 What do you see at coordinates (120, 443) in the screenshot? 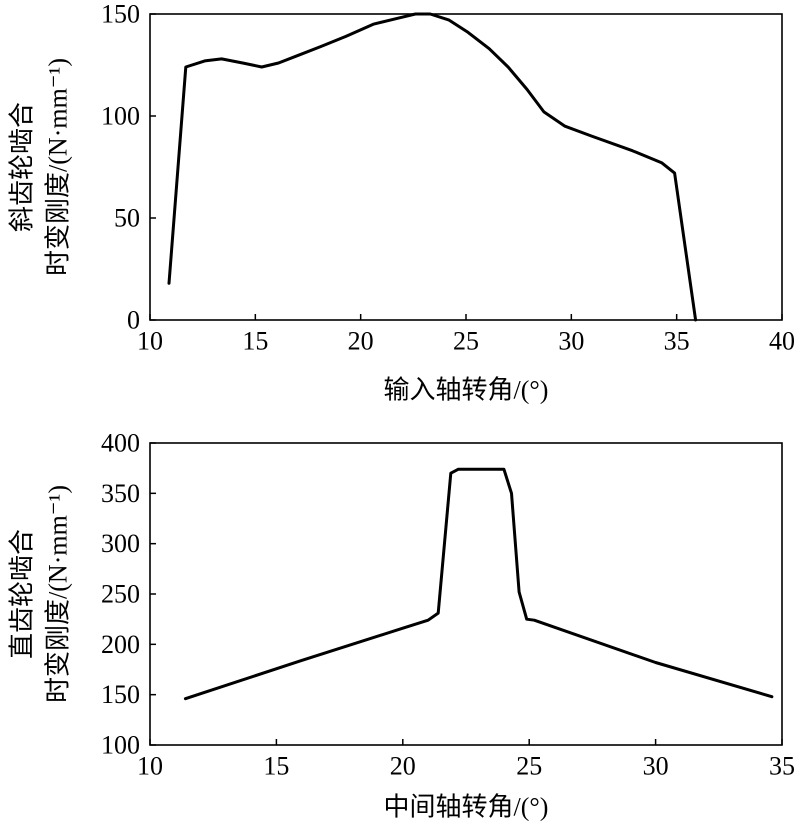
I see `y-tick-label: 400` at bounding box center [120, 443].